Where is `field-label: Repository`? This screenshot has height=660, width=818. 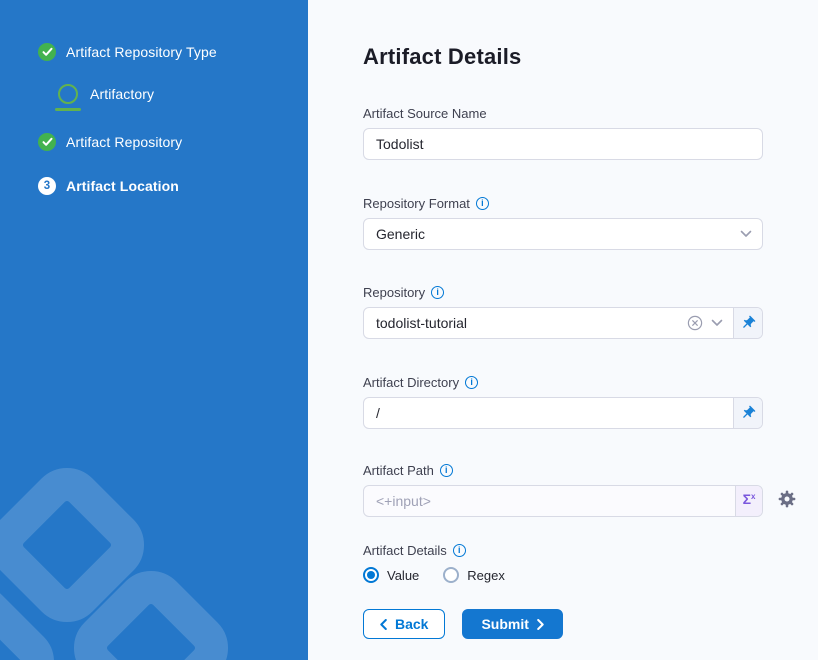 field-label: Repository is located at coordinates (394, 292).